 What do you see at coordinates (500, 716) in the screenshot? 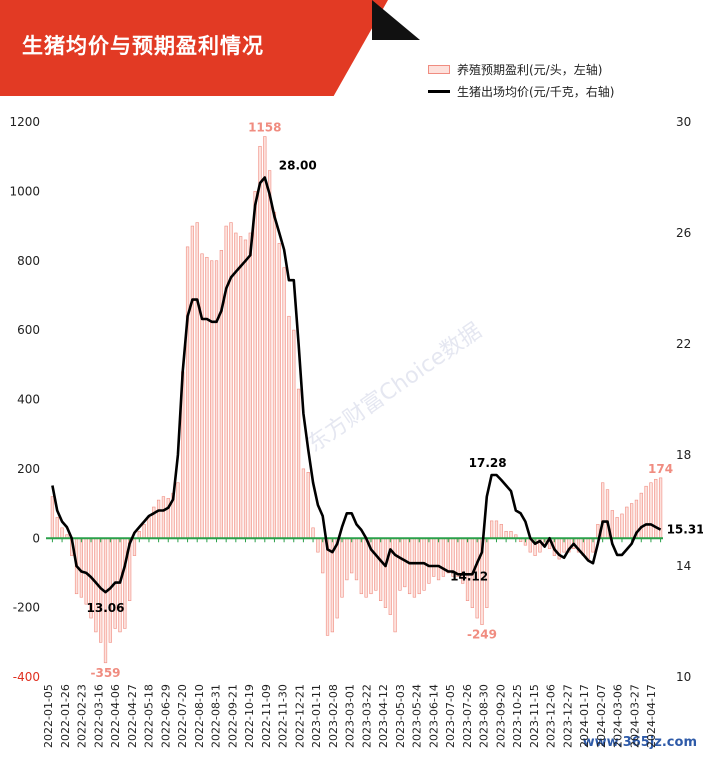
I see `x-tick-label: 2023-09-20` at bounding box center [500, 716].